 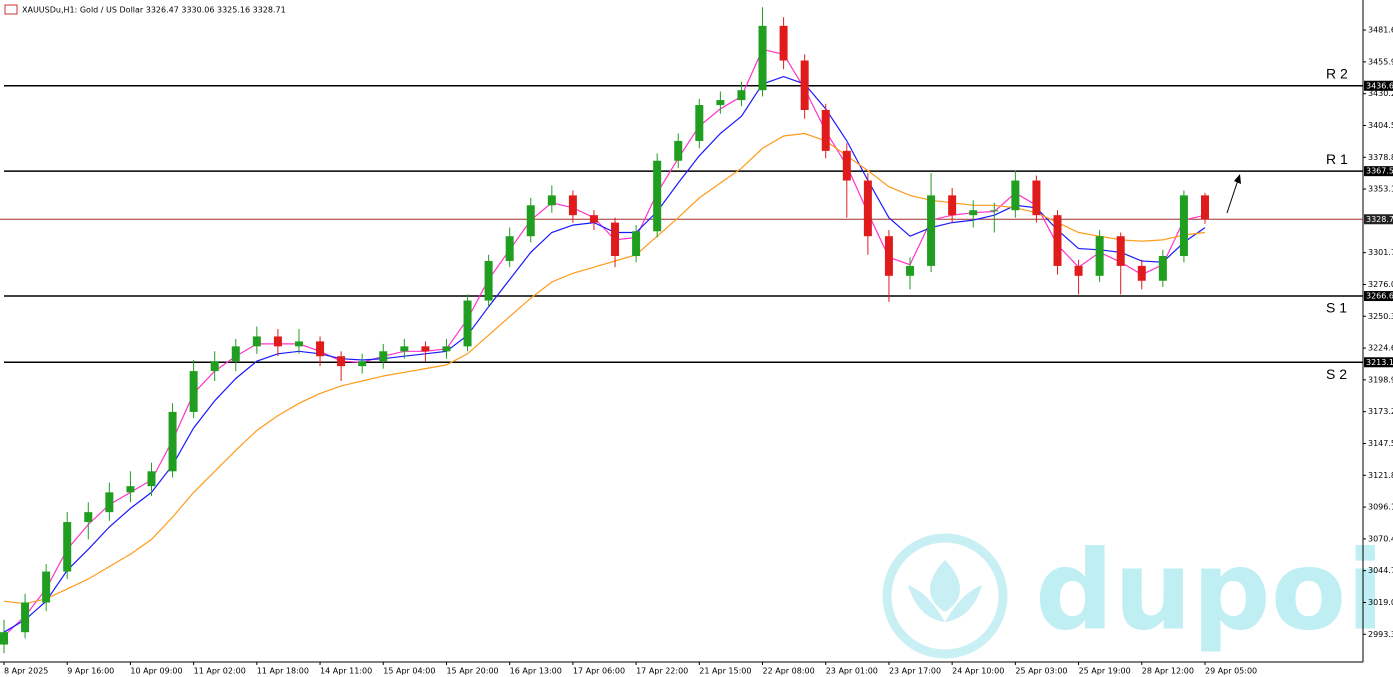 I want to click on x-tick-label: 8 Apr 2025, so click(x=26, y=671).